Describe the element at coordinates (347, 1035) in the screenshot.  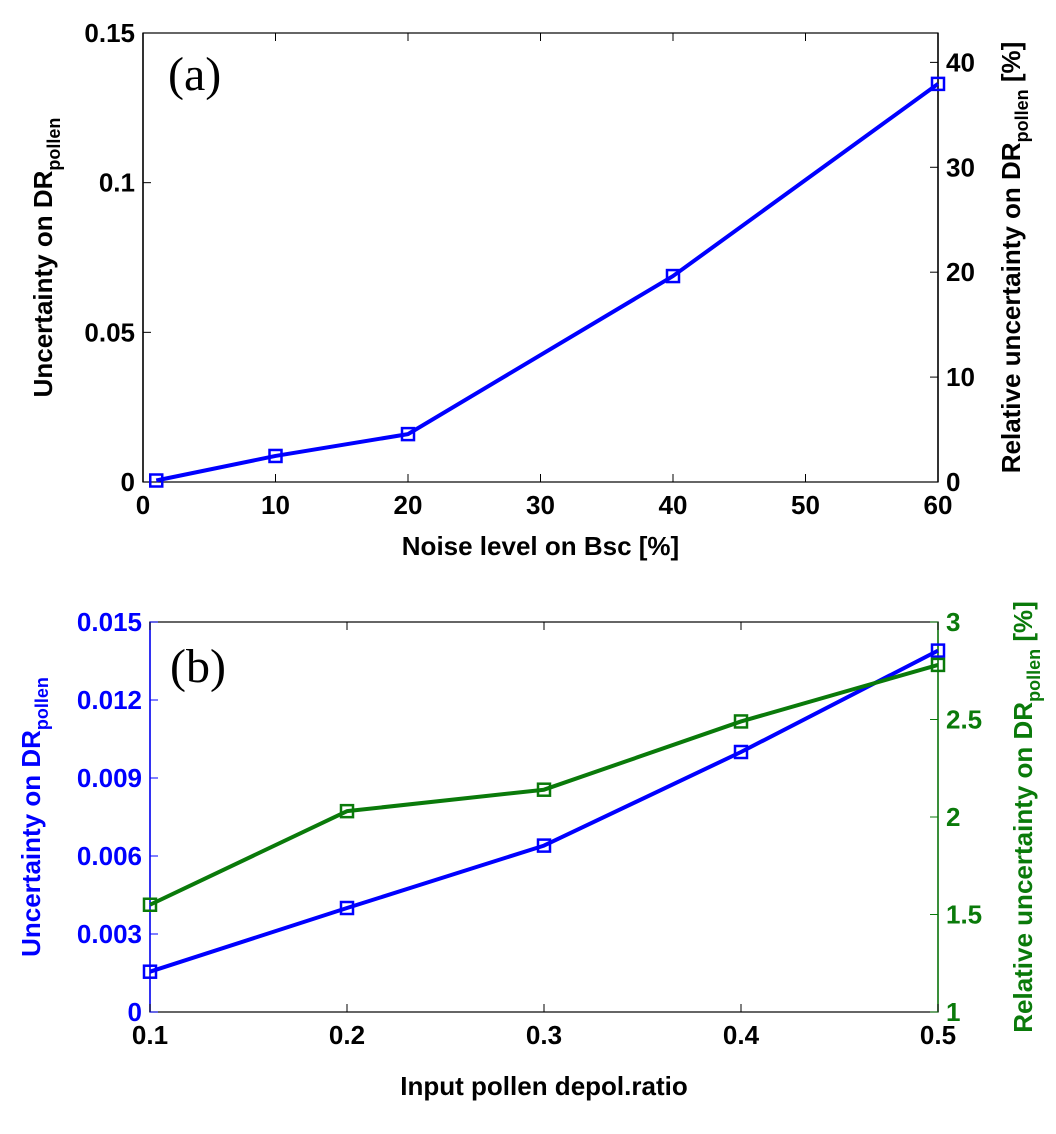
I see `x-tick-label: 0.2` at that location.